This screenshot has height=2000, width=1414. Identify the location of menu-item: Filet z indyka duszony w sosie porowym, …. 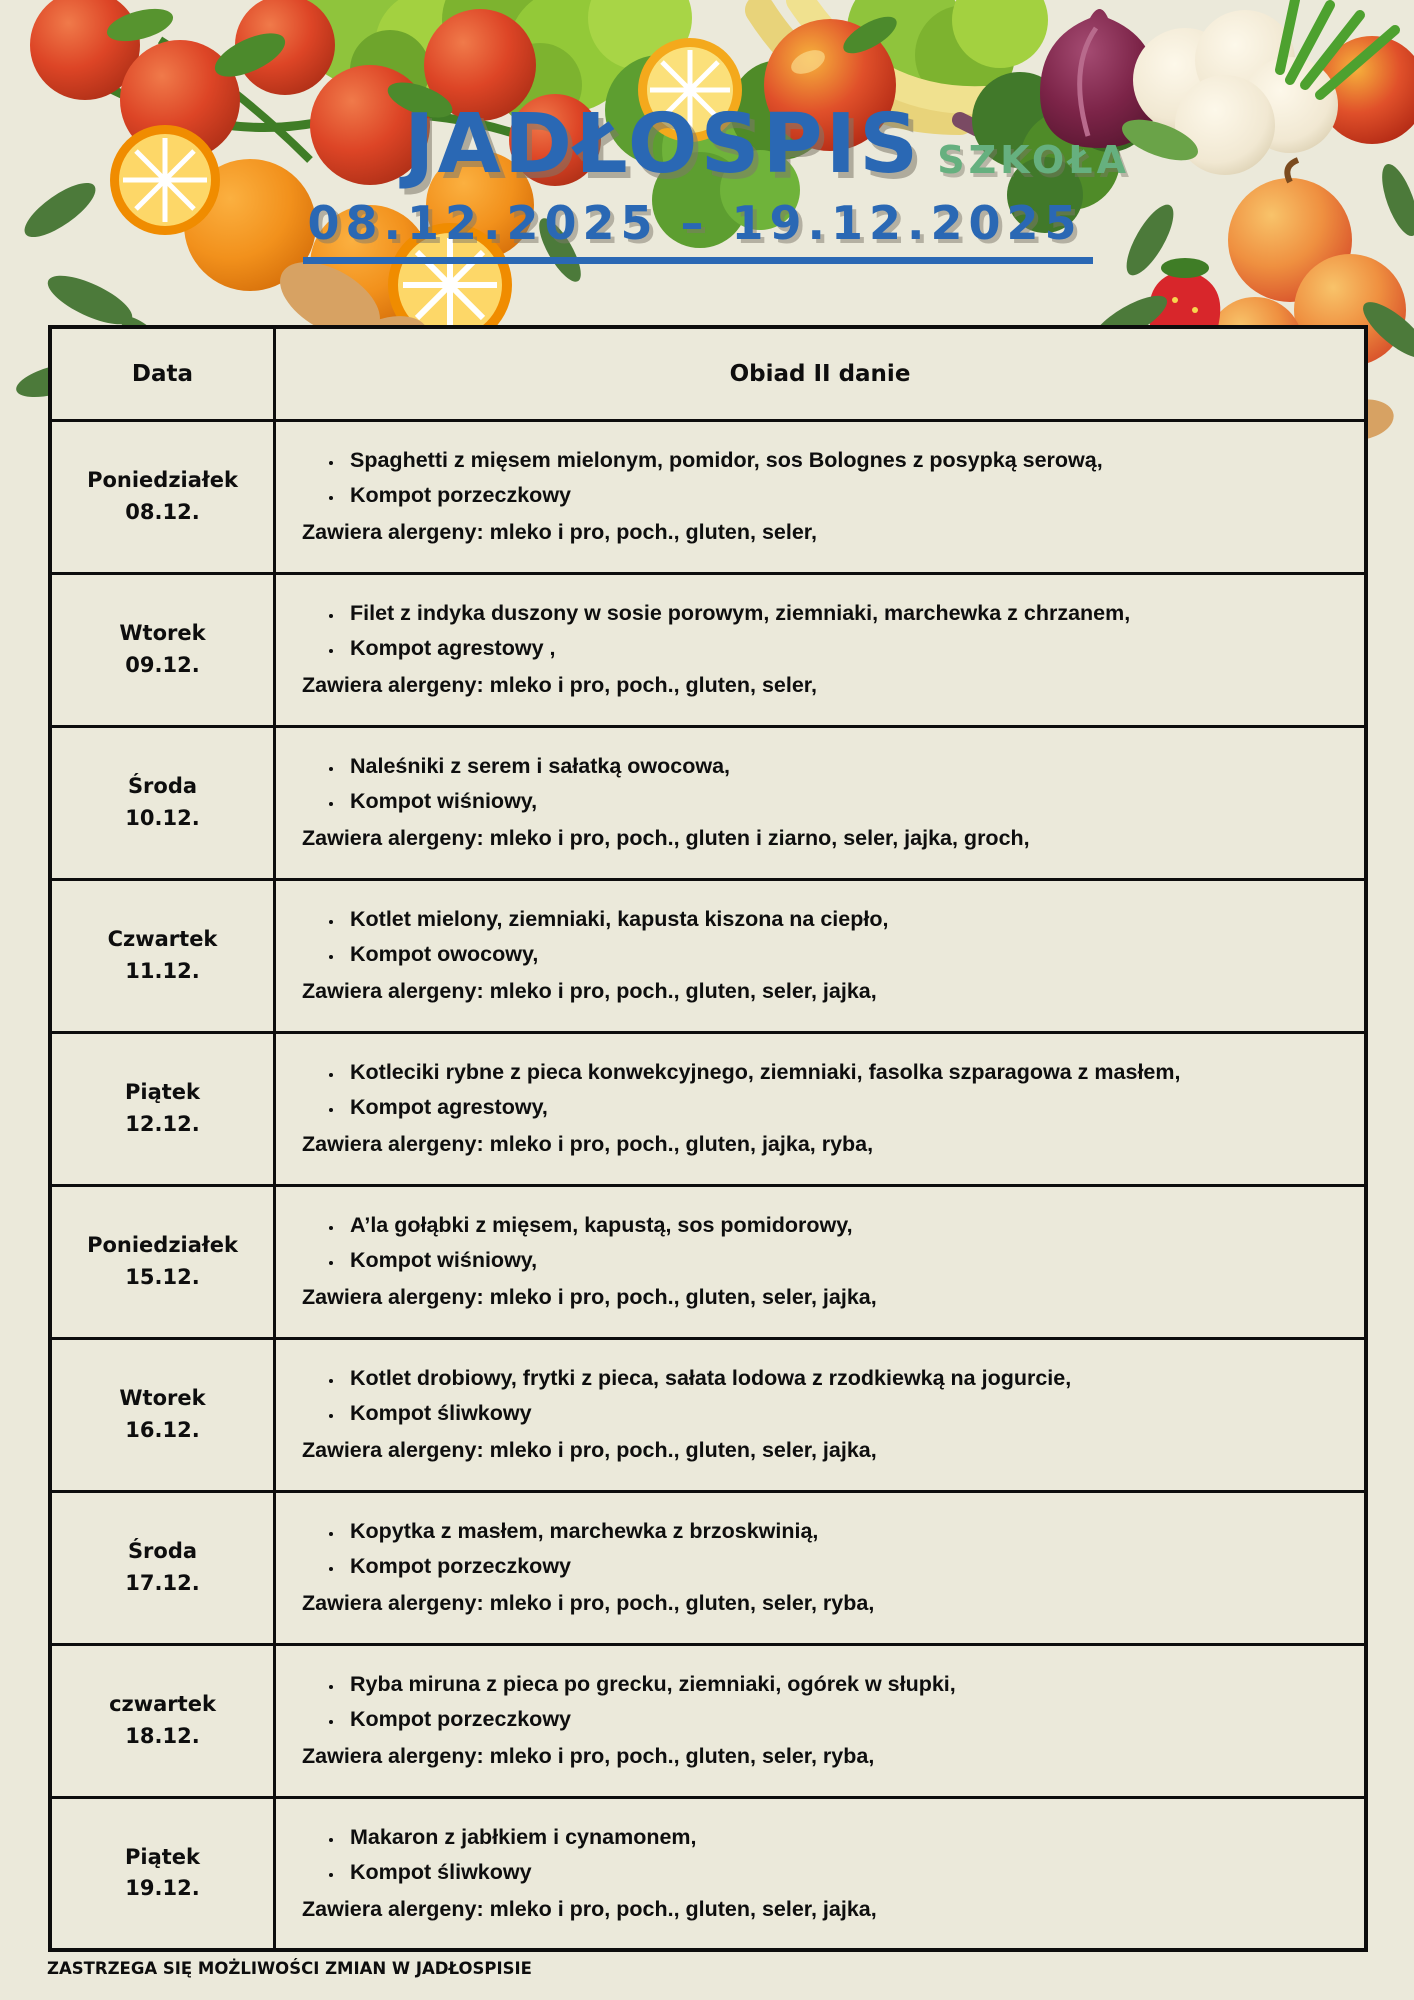
(847, 613).